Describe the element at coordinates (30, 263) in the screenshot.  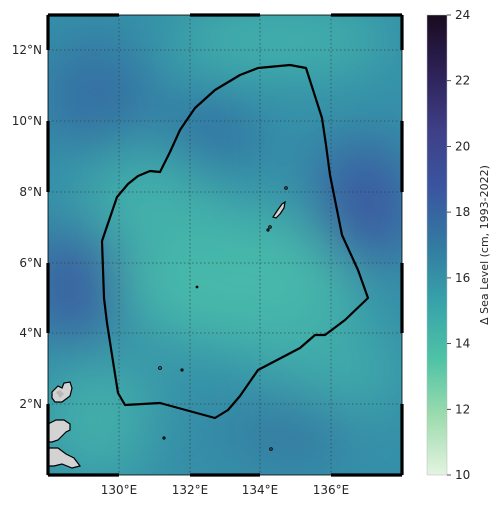
I see `lat-tick-label: 6°N` at that location.